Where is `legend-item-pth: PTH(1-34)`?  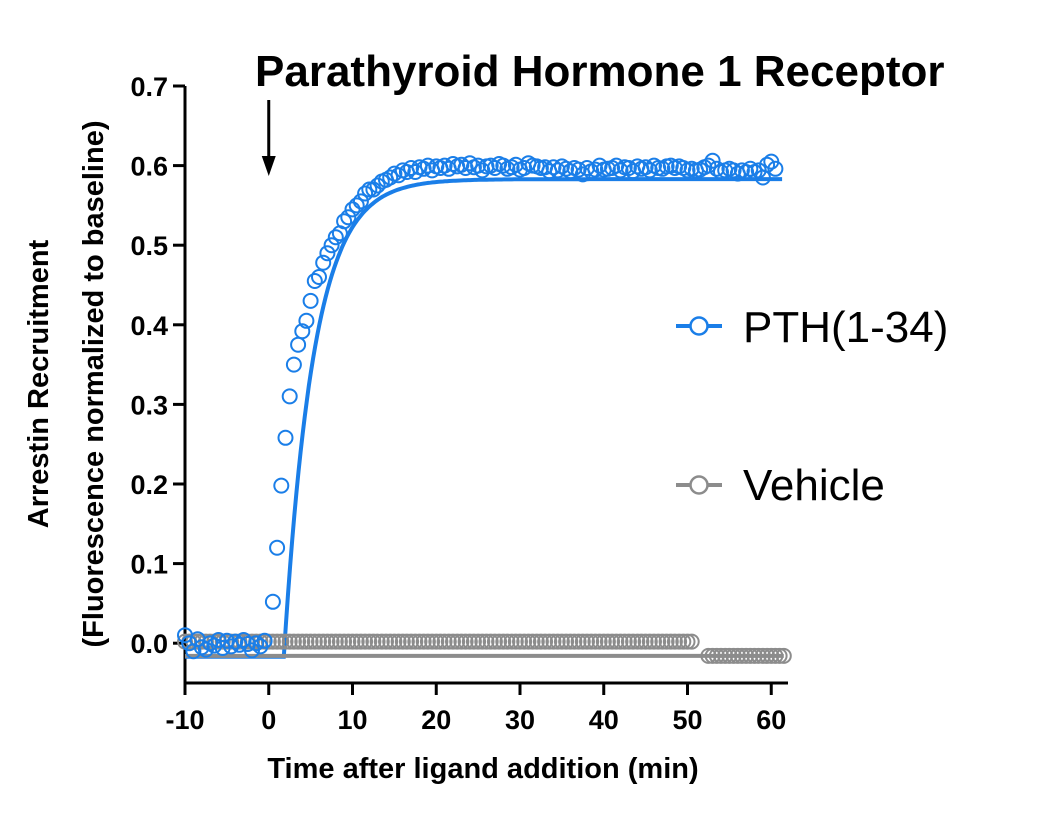 legend-item-pth: PTH(1-34) is located at coordinates (812, 327).